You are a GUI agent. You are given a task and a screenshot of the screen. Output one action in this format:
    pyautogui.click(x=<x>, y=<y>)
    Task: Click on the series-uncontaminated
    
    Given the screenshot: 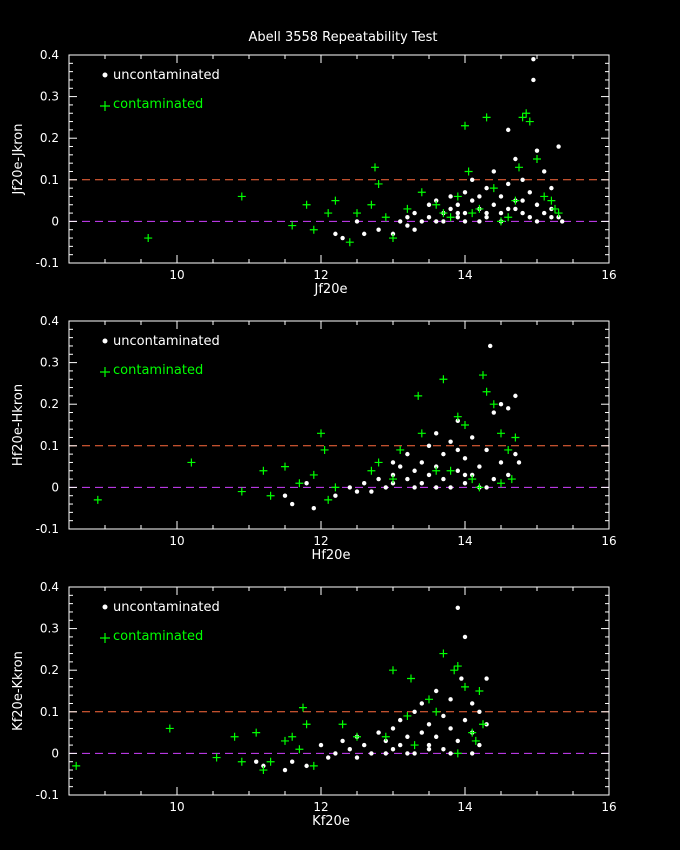 What is the action you would take?
    pyautogui.click(x=449, y=148)
    